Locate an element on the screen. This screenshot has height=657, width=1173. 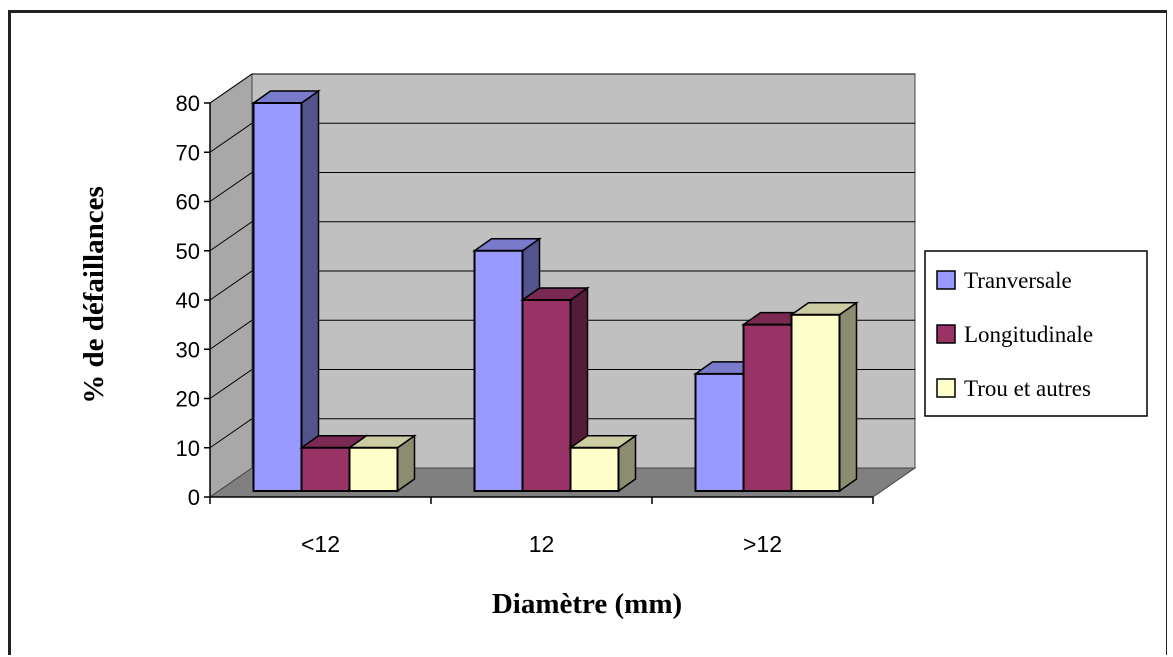
y-tick-label: 60 is located at coordinates (188, 202).